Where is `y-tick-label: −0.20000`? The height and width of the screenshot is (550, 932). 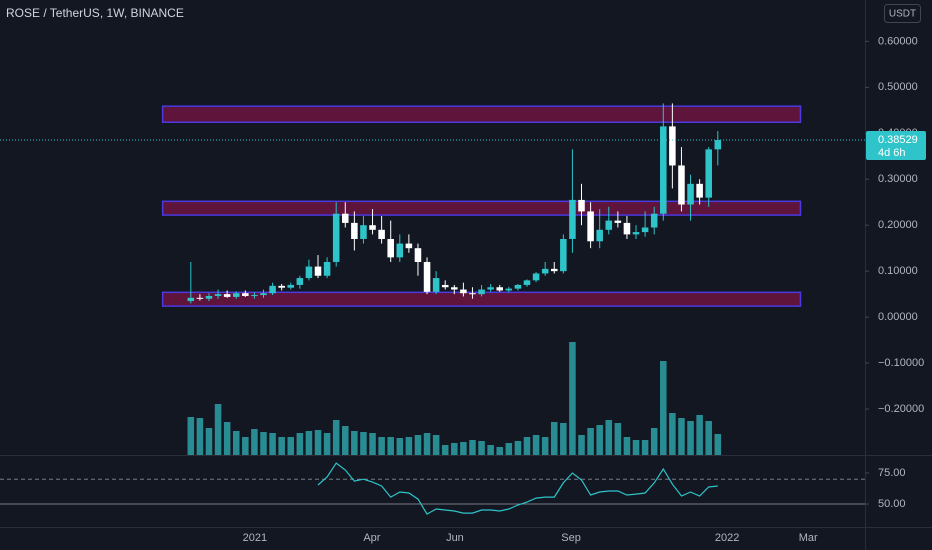
y-tick-label: −0.20000 is located at coordinates (901, 409).